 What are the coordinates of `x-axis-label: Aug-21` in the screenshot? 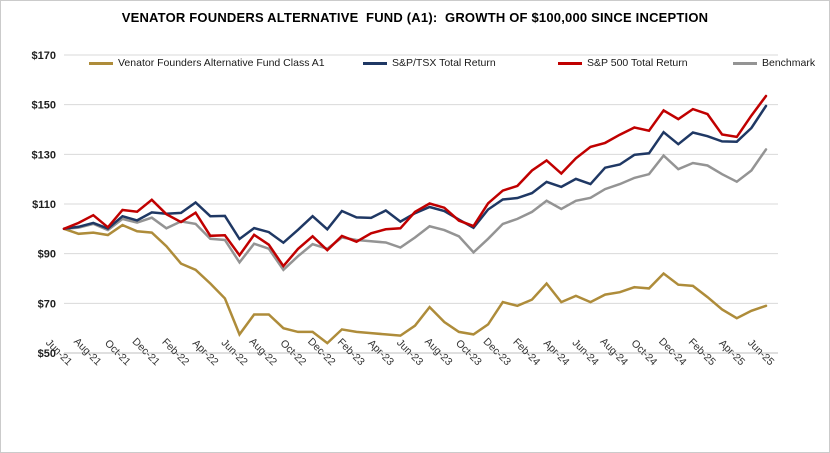 It's located at (87, 352).